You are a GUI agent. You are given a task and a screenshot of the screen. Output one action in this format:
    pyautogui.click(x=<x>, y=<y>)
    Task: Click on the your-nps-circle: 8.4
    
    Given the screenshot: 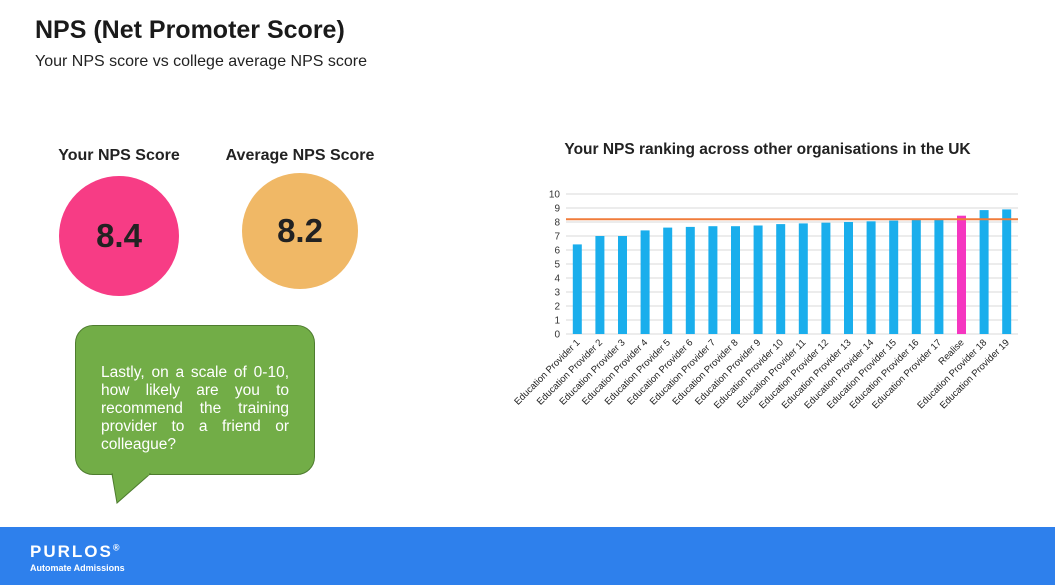 What is the action you would take?
    pyautogui.click(x=119, y=236)
    